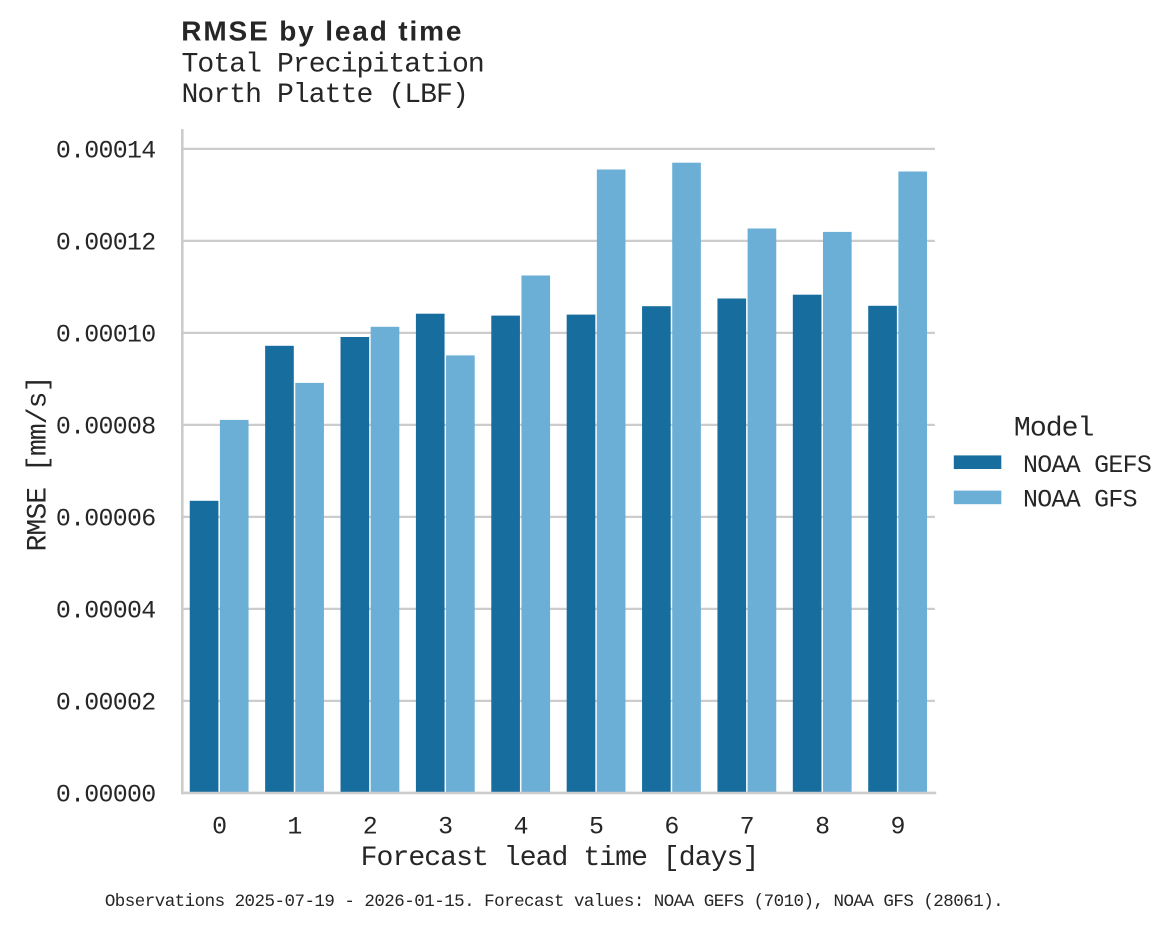 The height and width of the screenshot is (928, 1175). I want to click on svg-text: 0, so click(219, 828).